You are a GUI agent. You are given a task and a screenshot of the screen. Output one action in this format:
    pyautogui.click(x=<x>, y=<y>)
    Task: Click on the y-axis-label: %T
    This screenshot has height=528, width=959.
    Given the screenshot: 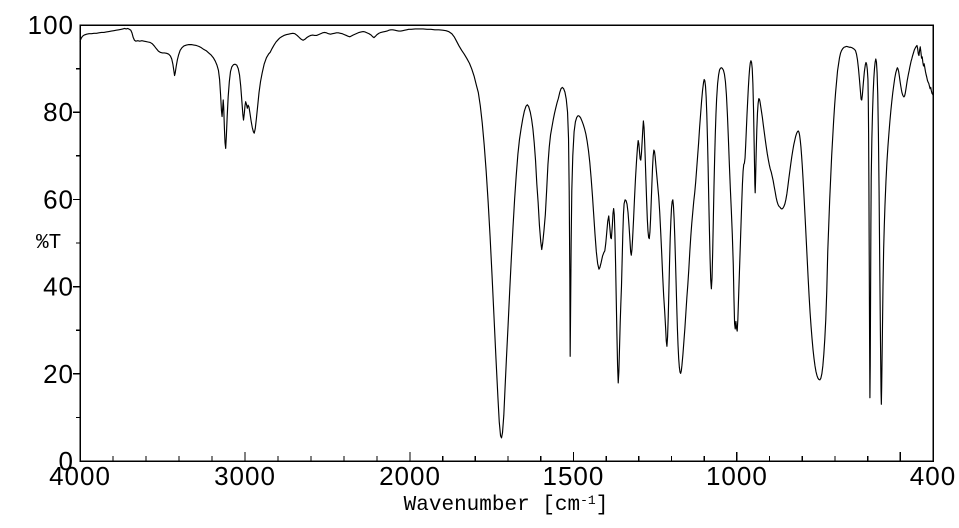 What is the action you would take?
    pyautogui.click(x=49, y=243)
    